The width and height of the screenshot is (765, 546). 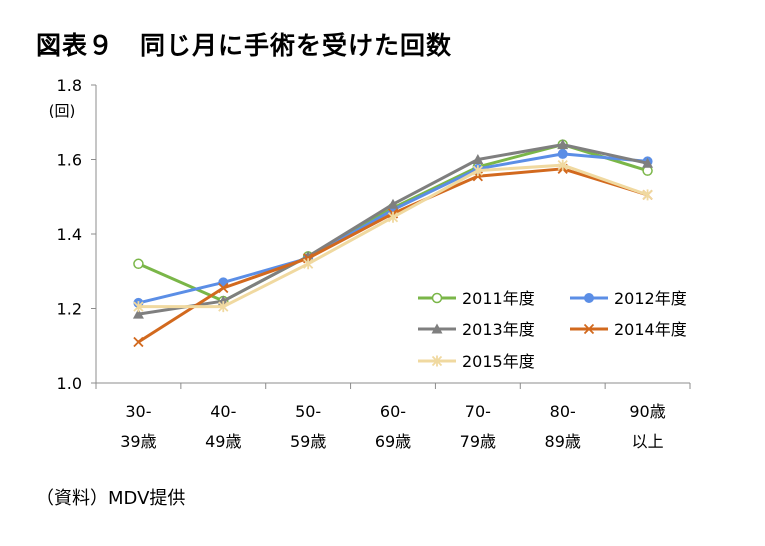 I want to click on y-tick-label: 1.0, so click(x=69, y=383).